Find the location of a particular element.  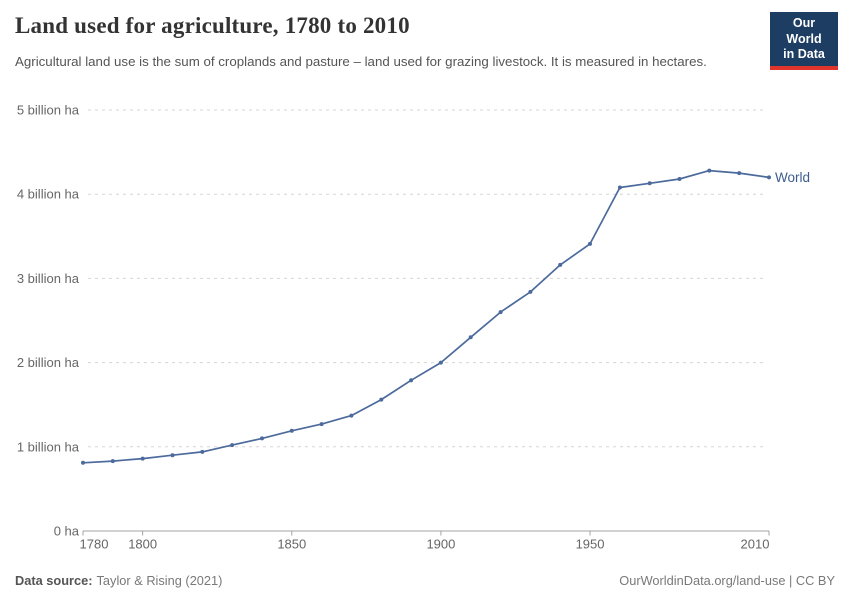

y-axis-label: 4 billion ha is located at coordinates (48, 194).